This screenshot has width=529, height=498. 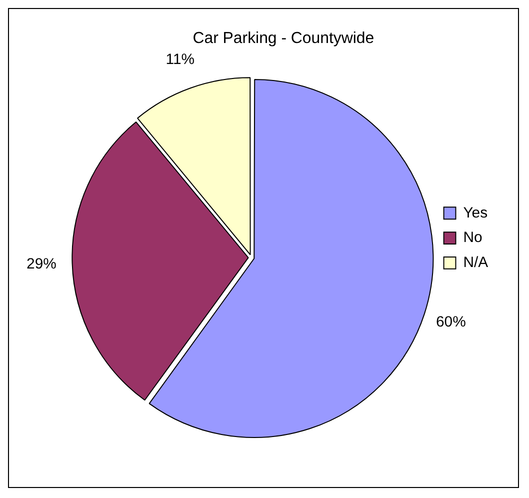 What do you see at coordinates (180, 59) in the screenshot?
I see `data-label: 11%` at bounding box center [180, 59].